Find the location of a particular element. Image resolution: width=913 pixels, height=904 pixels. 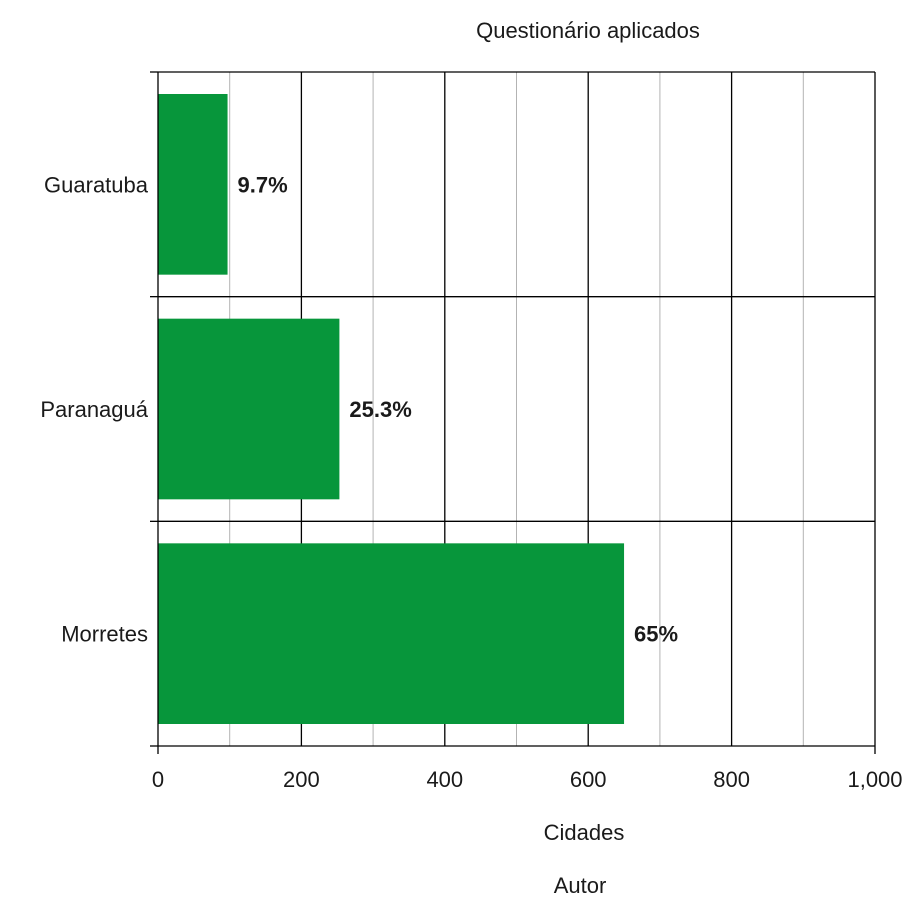

category-labels: Guaratuba Paranaguá Morretes is located at coordinates (94, 409).